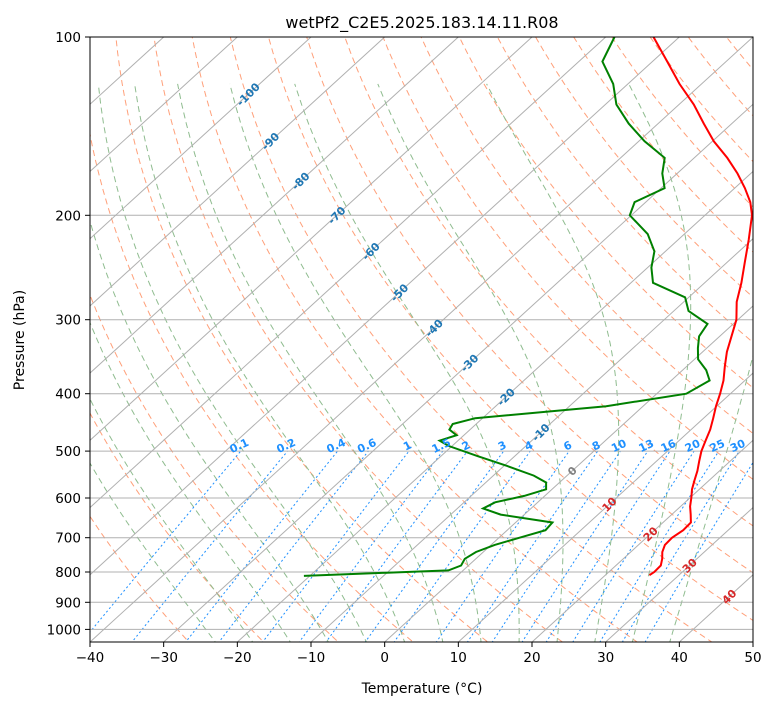 The width and height of the screenshot is (775, 708). Describe the element at coordinates (163, 658) in the screenshot. I see `x-tick-label: −30` at that location.